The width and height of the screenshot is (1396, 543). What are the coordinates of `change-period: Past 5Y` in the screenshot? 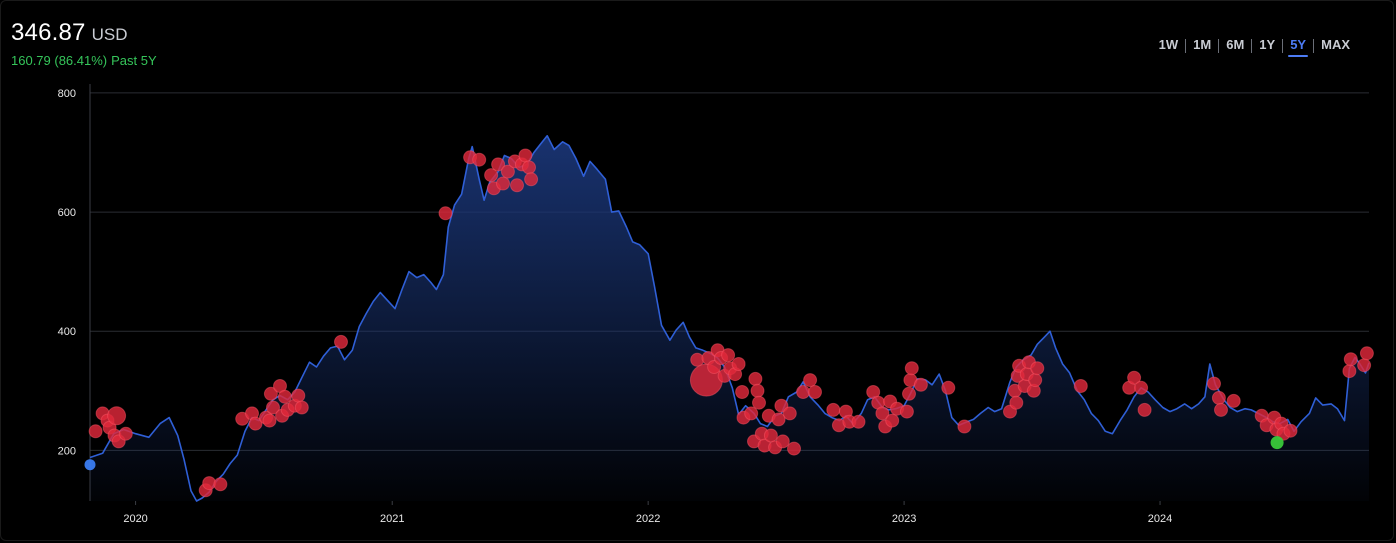 It's located at (134, 60).